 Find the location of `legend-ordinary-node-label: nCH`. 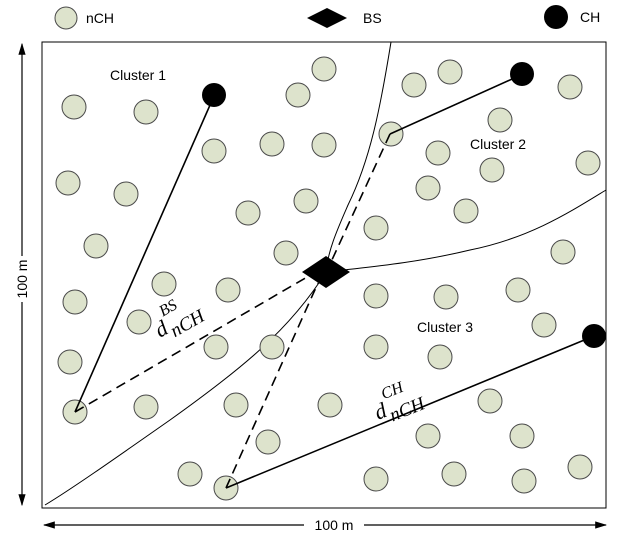

legend-ordinary-node-label: nCH is located at coordinates (100, 18).